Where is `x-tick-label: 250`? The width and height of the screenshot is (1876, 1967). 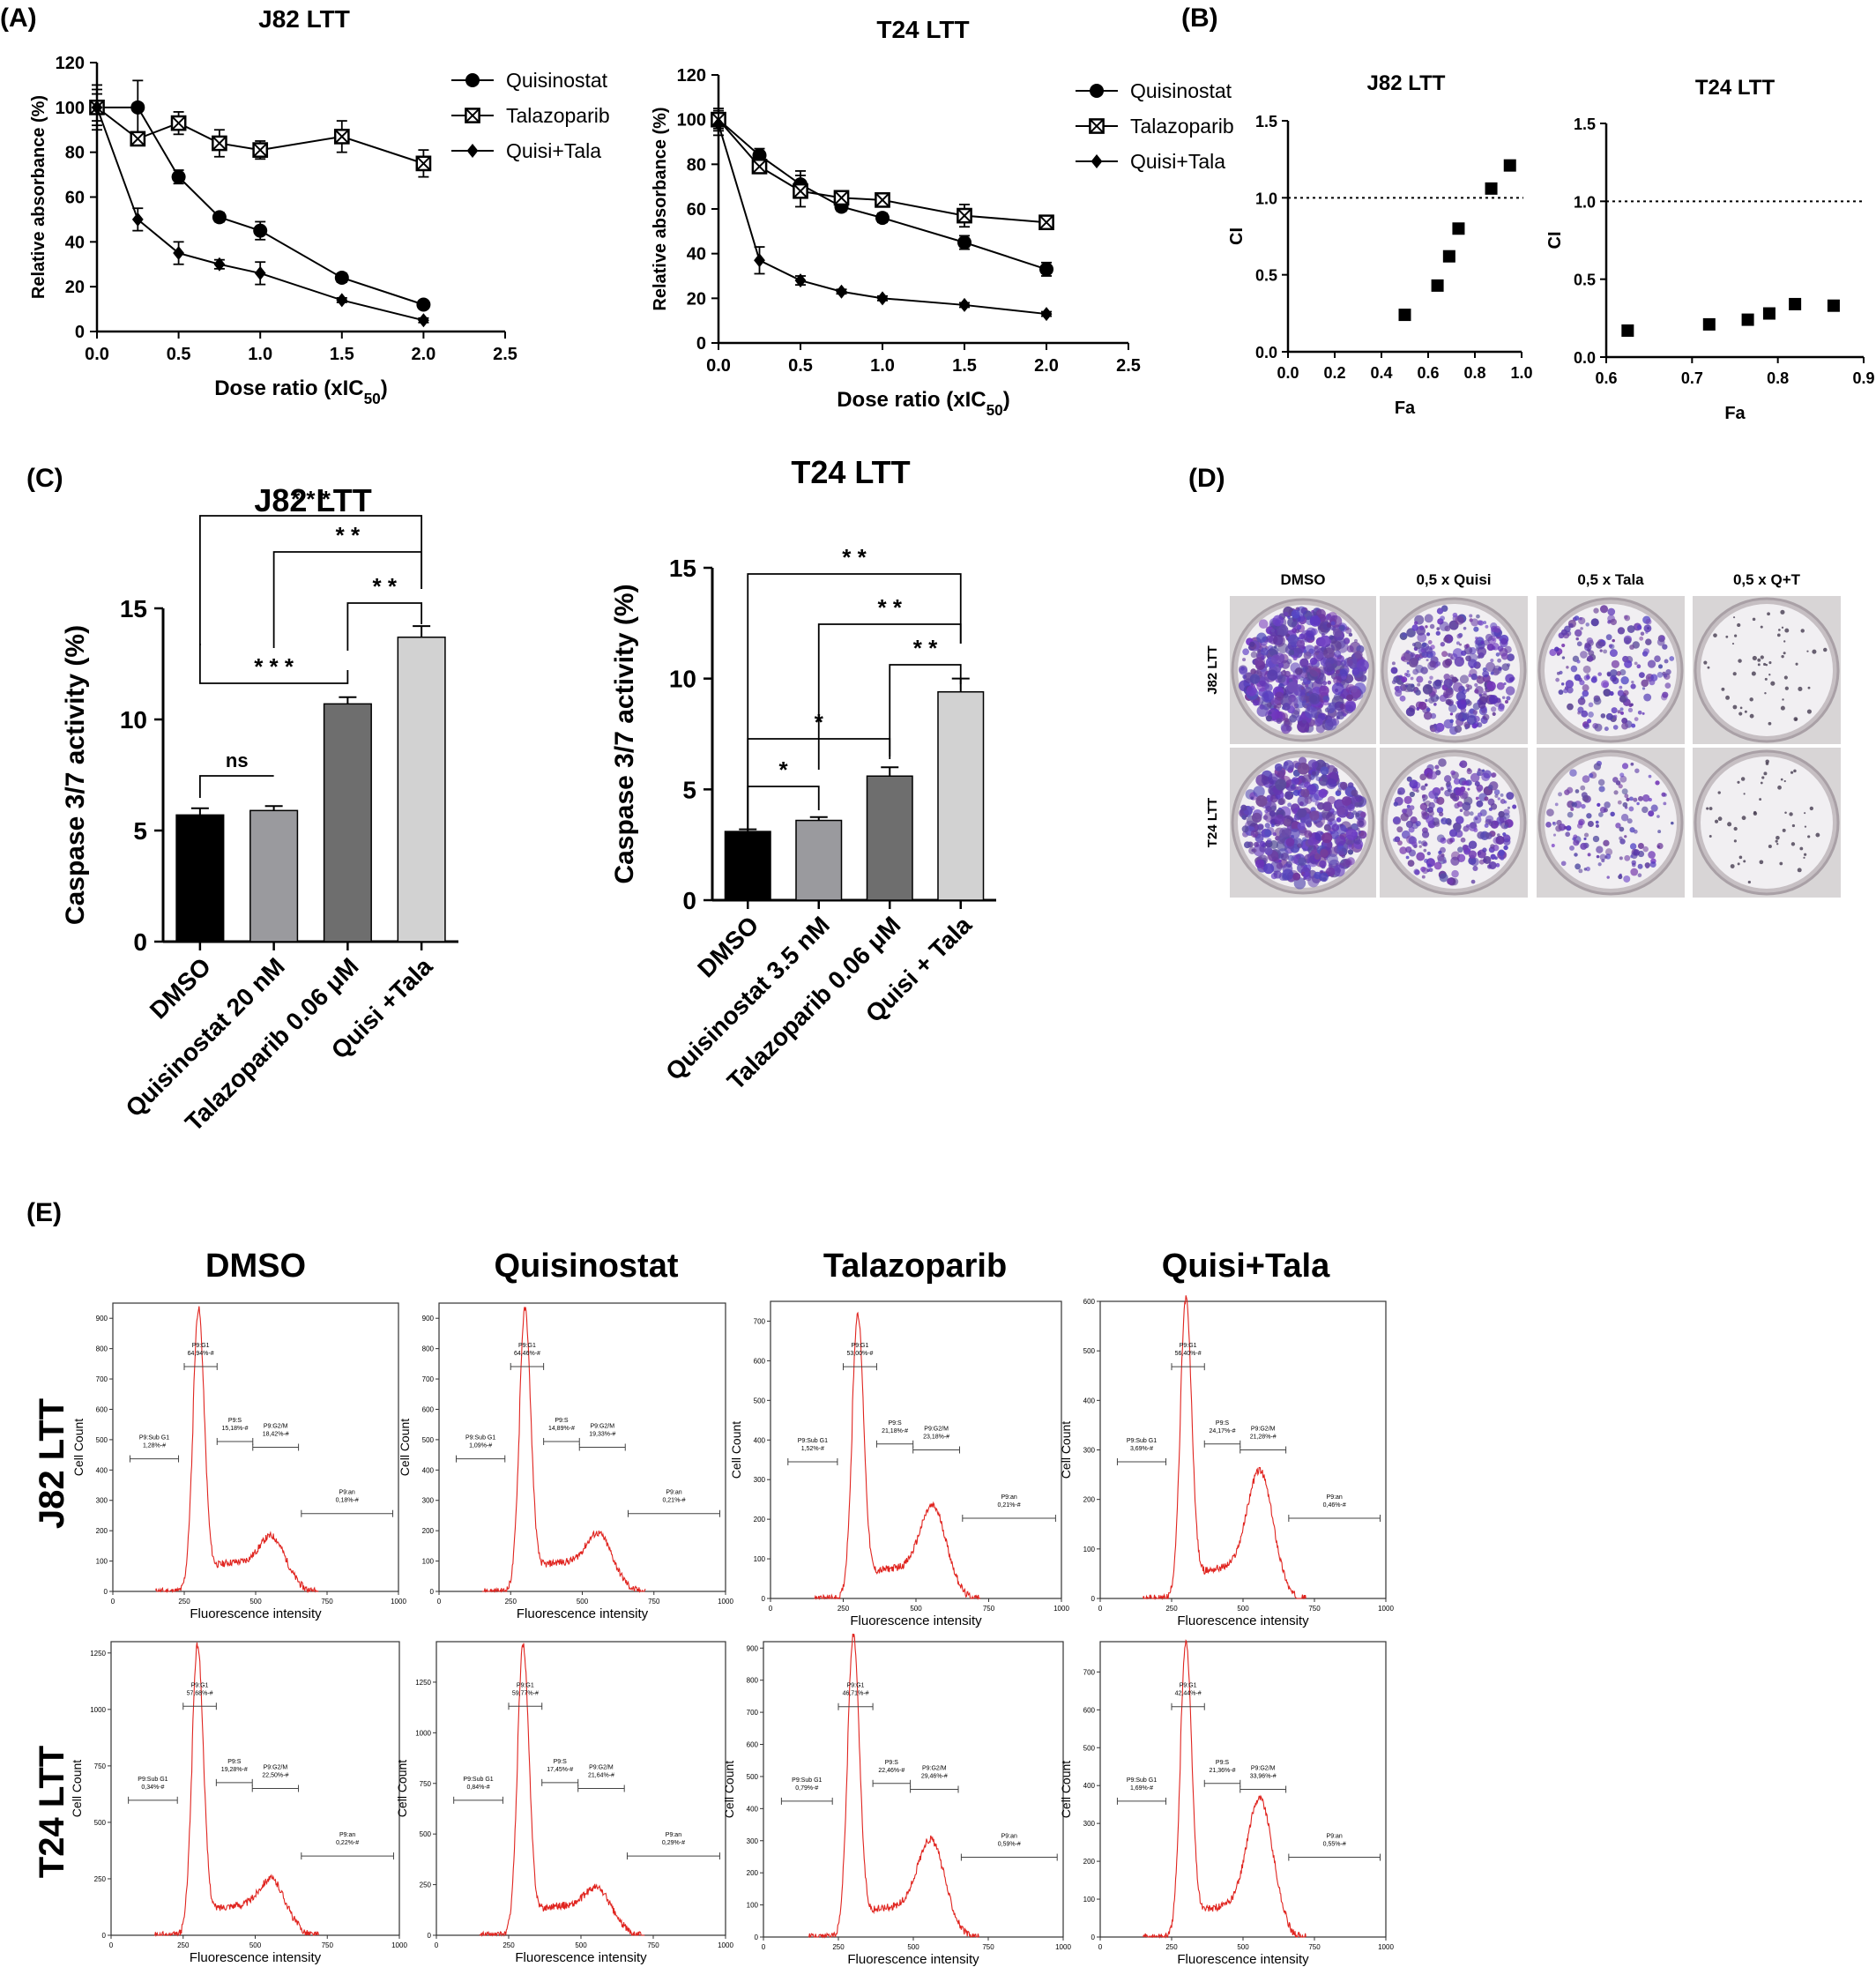 x-tick-label: 250 is located at coordinates (844, 1609).